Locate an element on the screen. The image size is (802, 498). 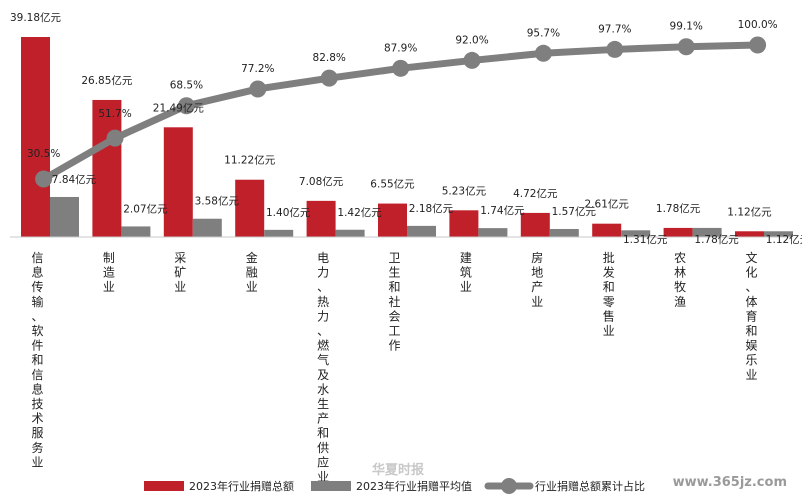
label-average: 1.57亿元 is located at coordinates (574, 211).